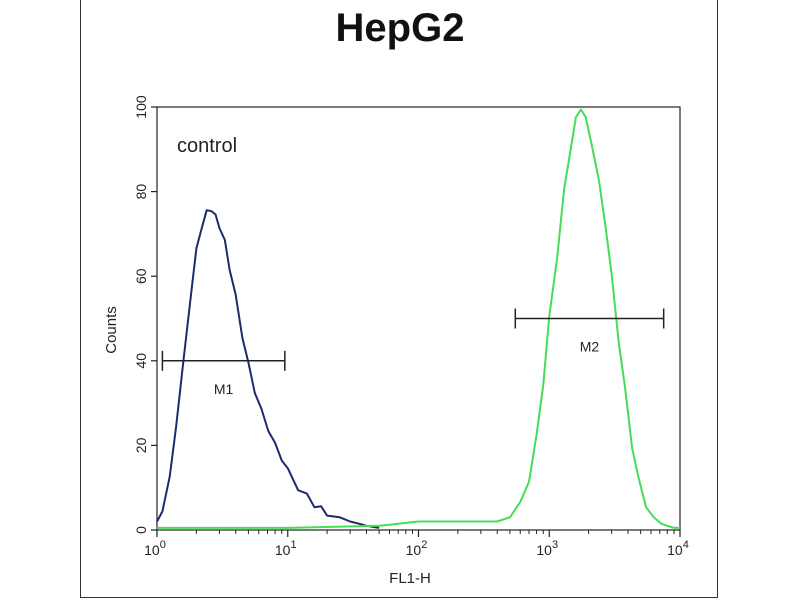 This screenshot has height=600, width=800. I want to click on y-tick-label: 40, so click(141, 361).